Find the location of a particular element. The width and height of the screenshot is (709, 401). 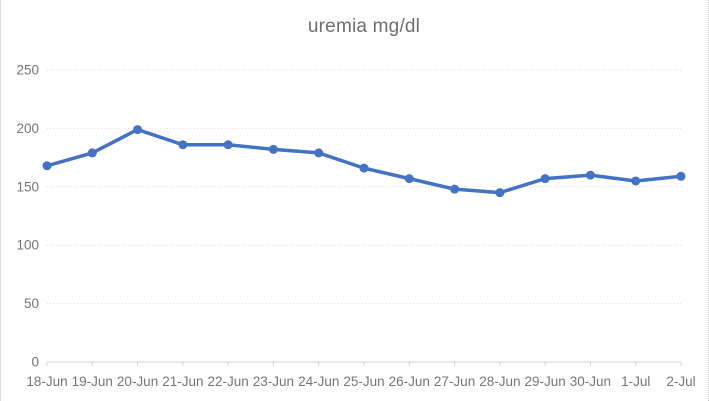

x-axis-tick-label: 19-Jun is located at coordinates (92, 381).